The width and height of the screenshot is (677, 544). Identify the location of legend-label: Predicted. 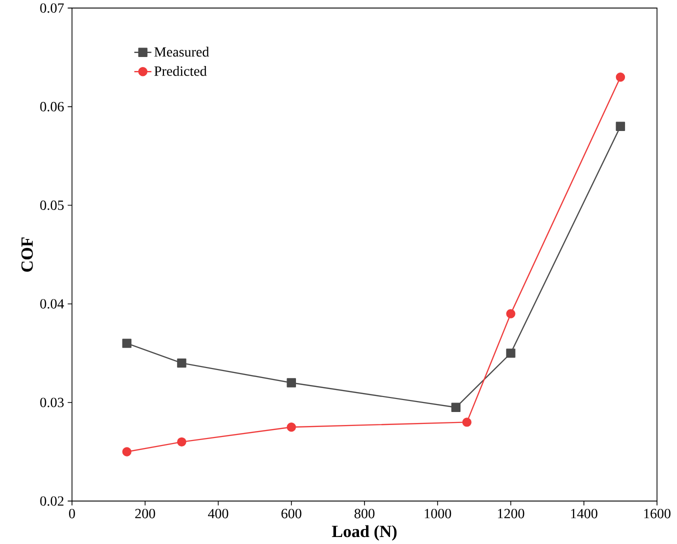
(180, 71).